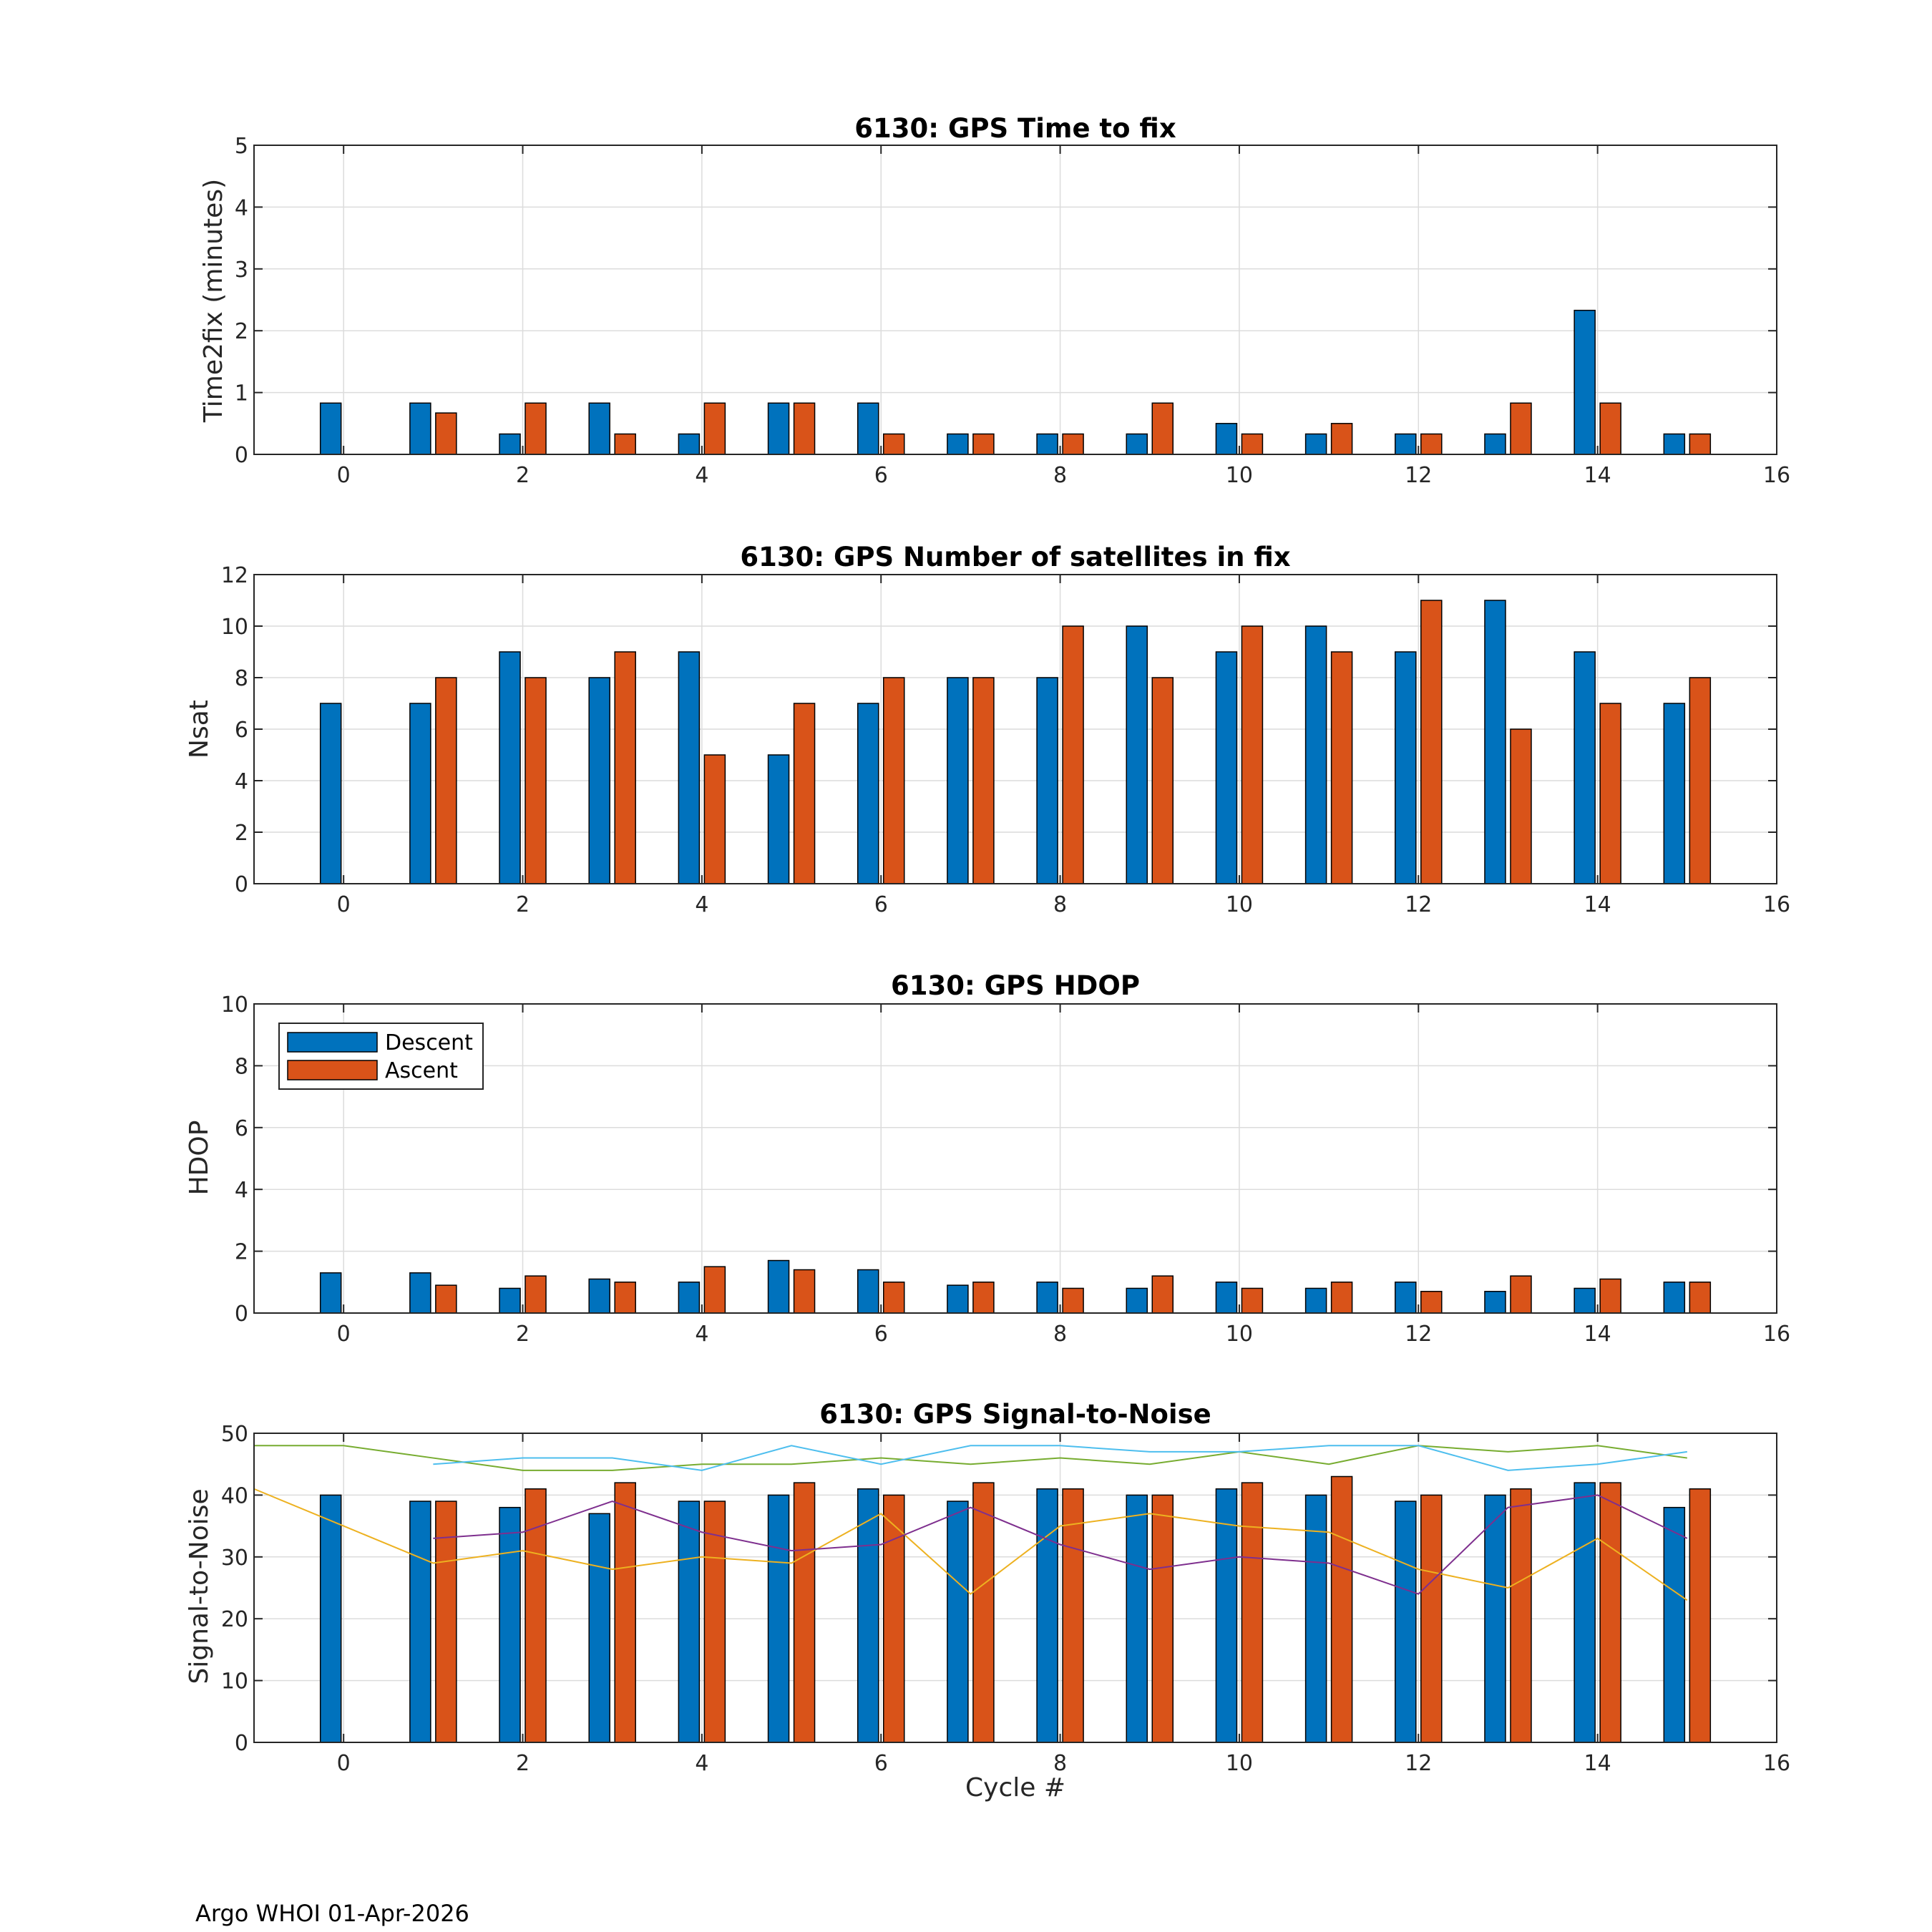  What do you see at coordinates (199, 729) in the screenshot?
I see `y-axis-label: Nsat` at bounding box center [199, 729].